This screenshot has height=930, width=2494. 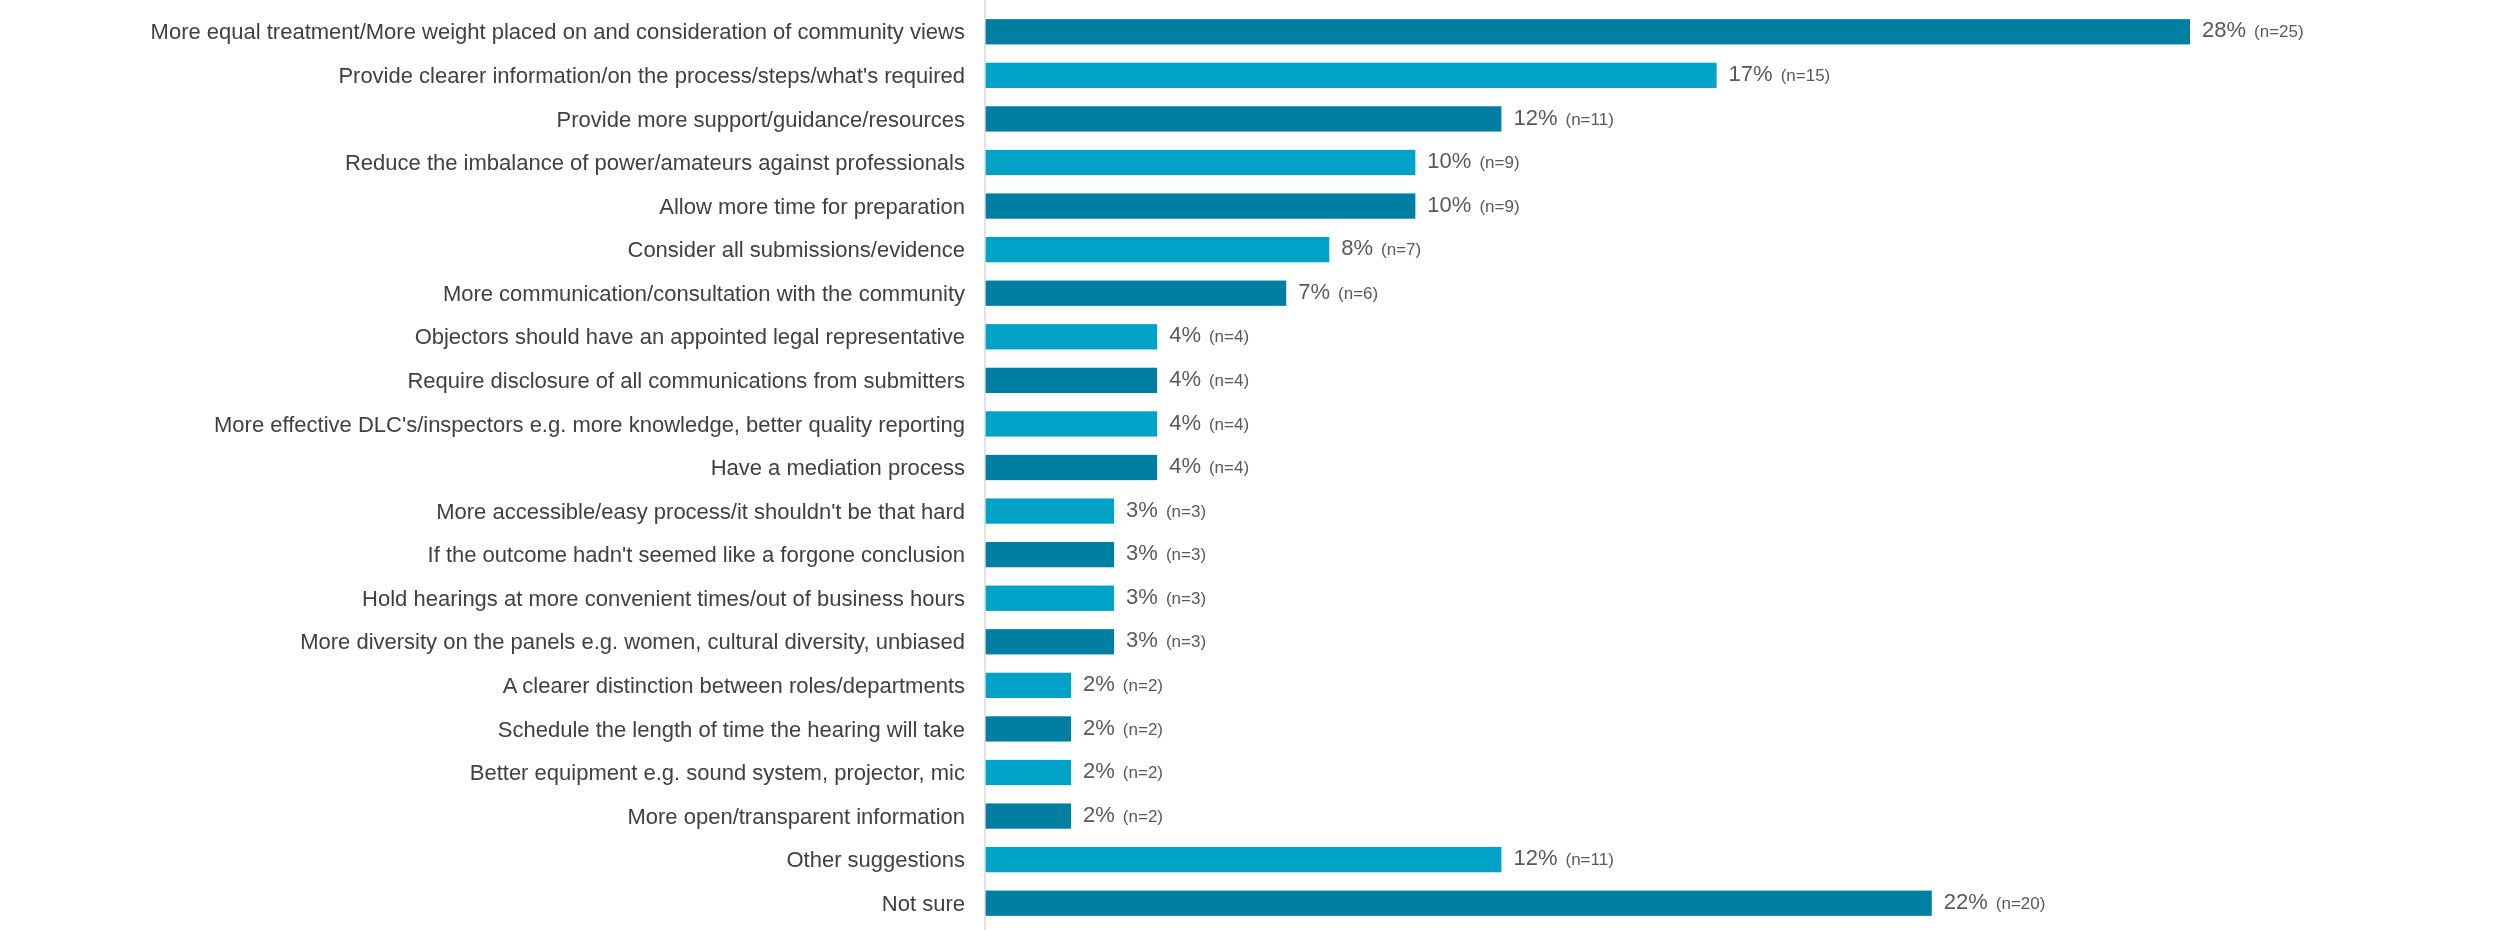 What do you see at coordinates (1779, 73) in the screenshot?
I see `data-label: 17% (n=15)` at bounding box center [1779, 73].